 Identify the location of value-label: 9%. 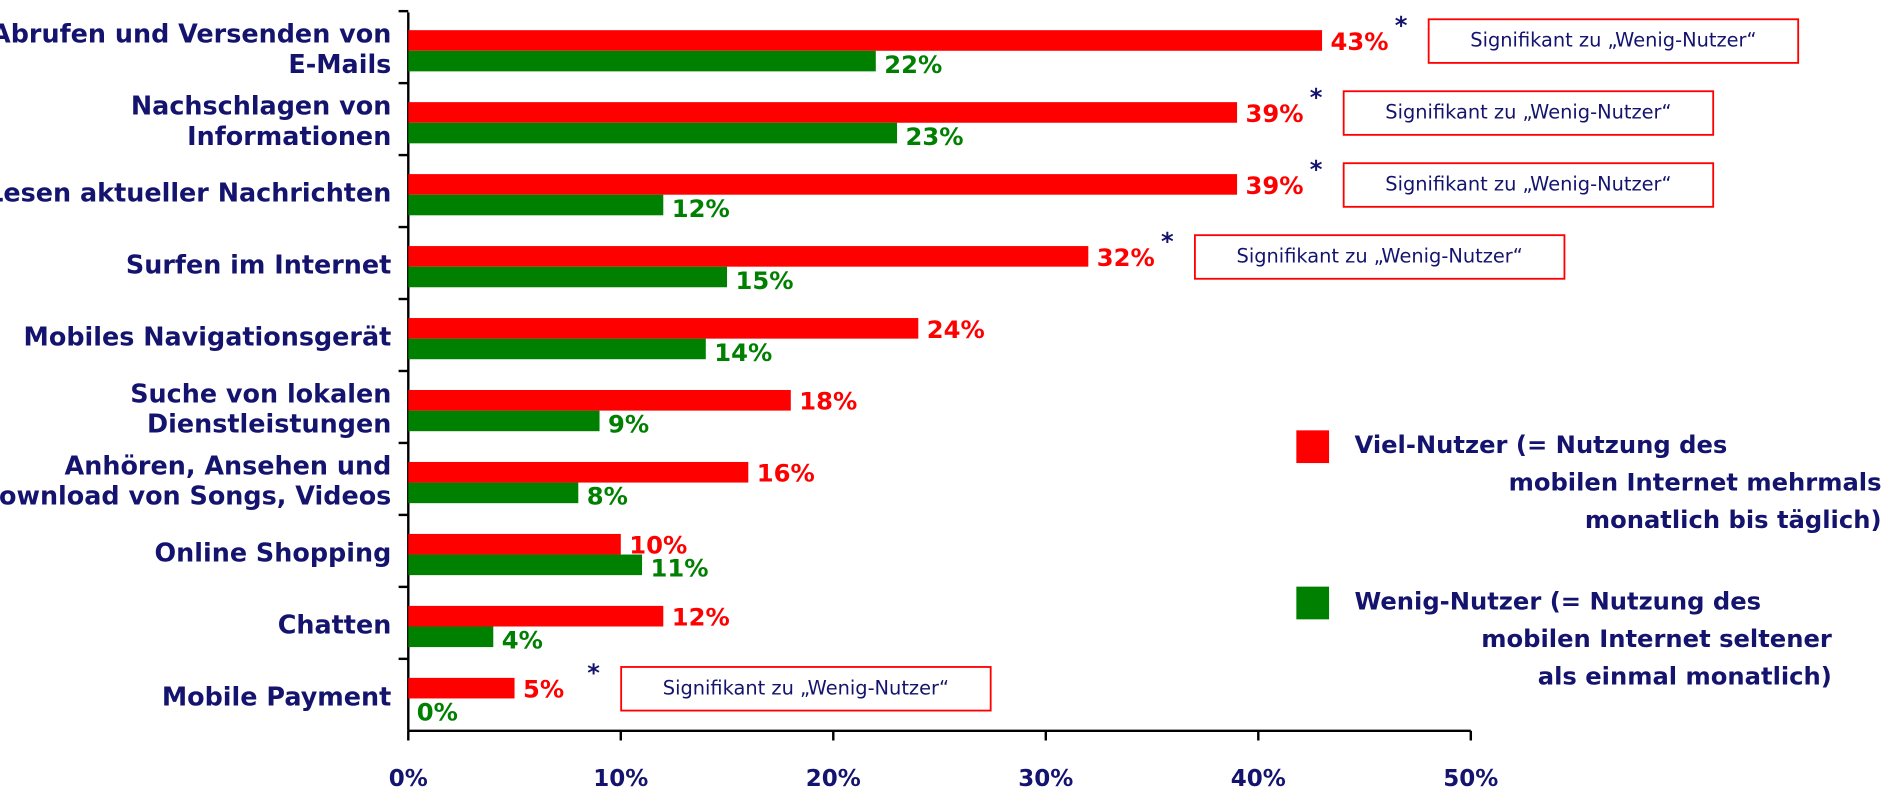
(628, 425).